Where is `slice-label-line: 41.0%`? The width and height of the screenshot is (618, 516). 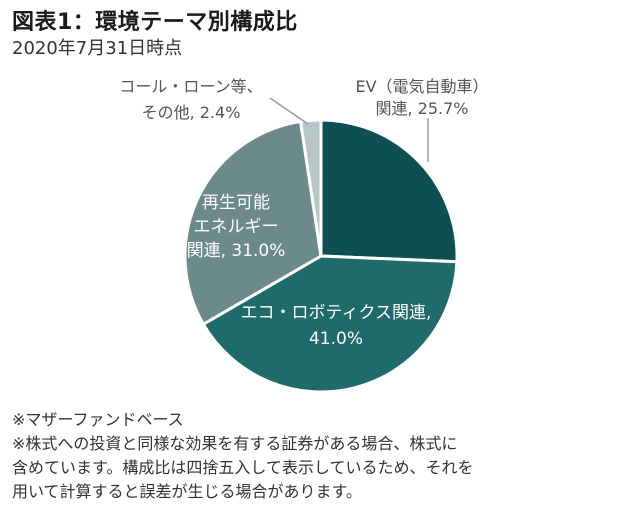
slice-label-line: 41.0% is located at coordinates (336, 339).